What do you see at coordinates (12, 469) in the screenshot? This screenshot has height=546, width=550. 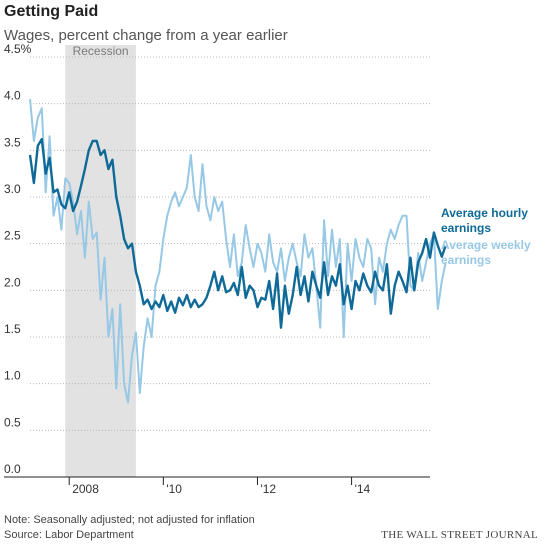 I see `y-tick-label: 0.0` at bounding box center [12, 469].